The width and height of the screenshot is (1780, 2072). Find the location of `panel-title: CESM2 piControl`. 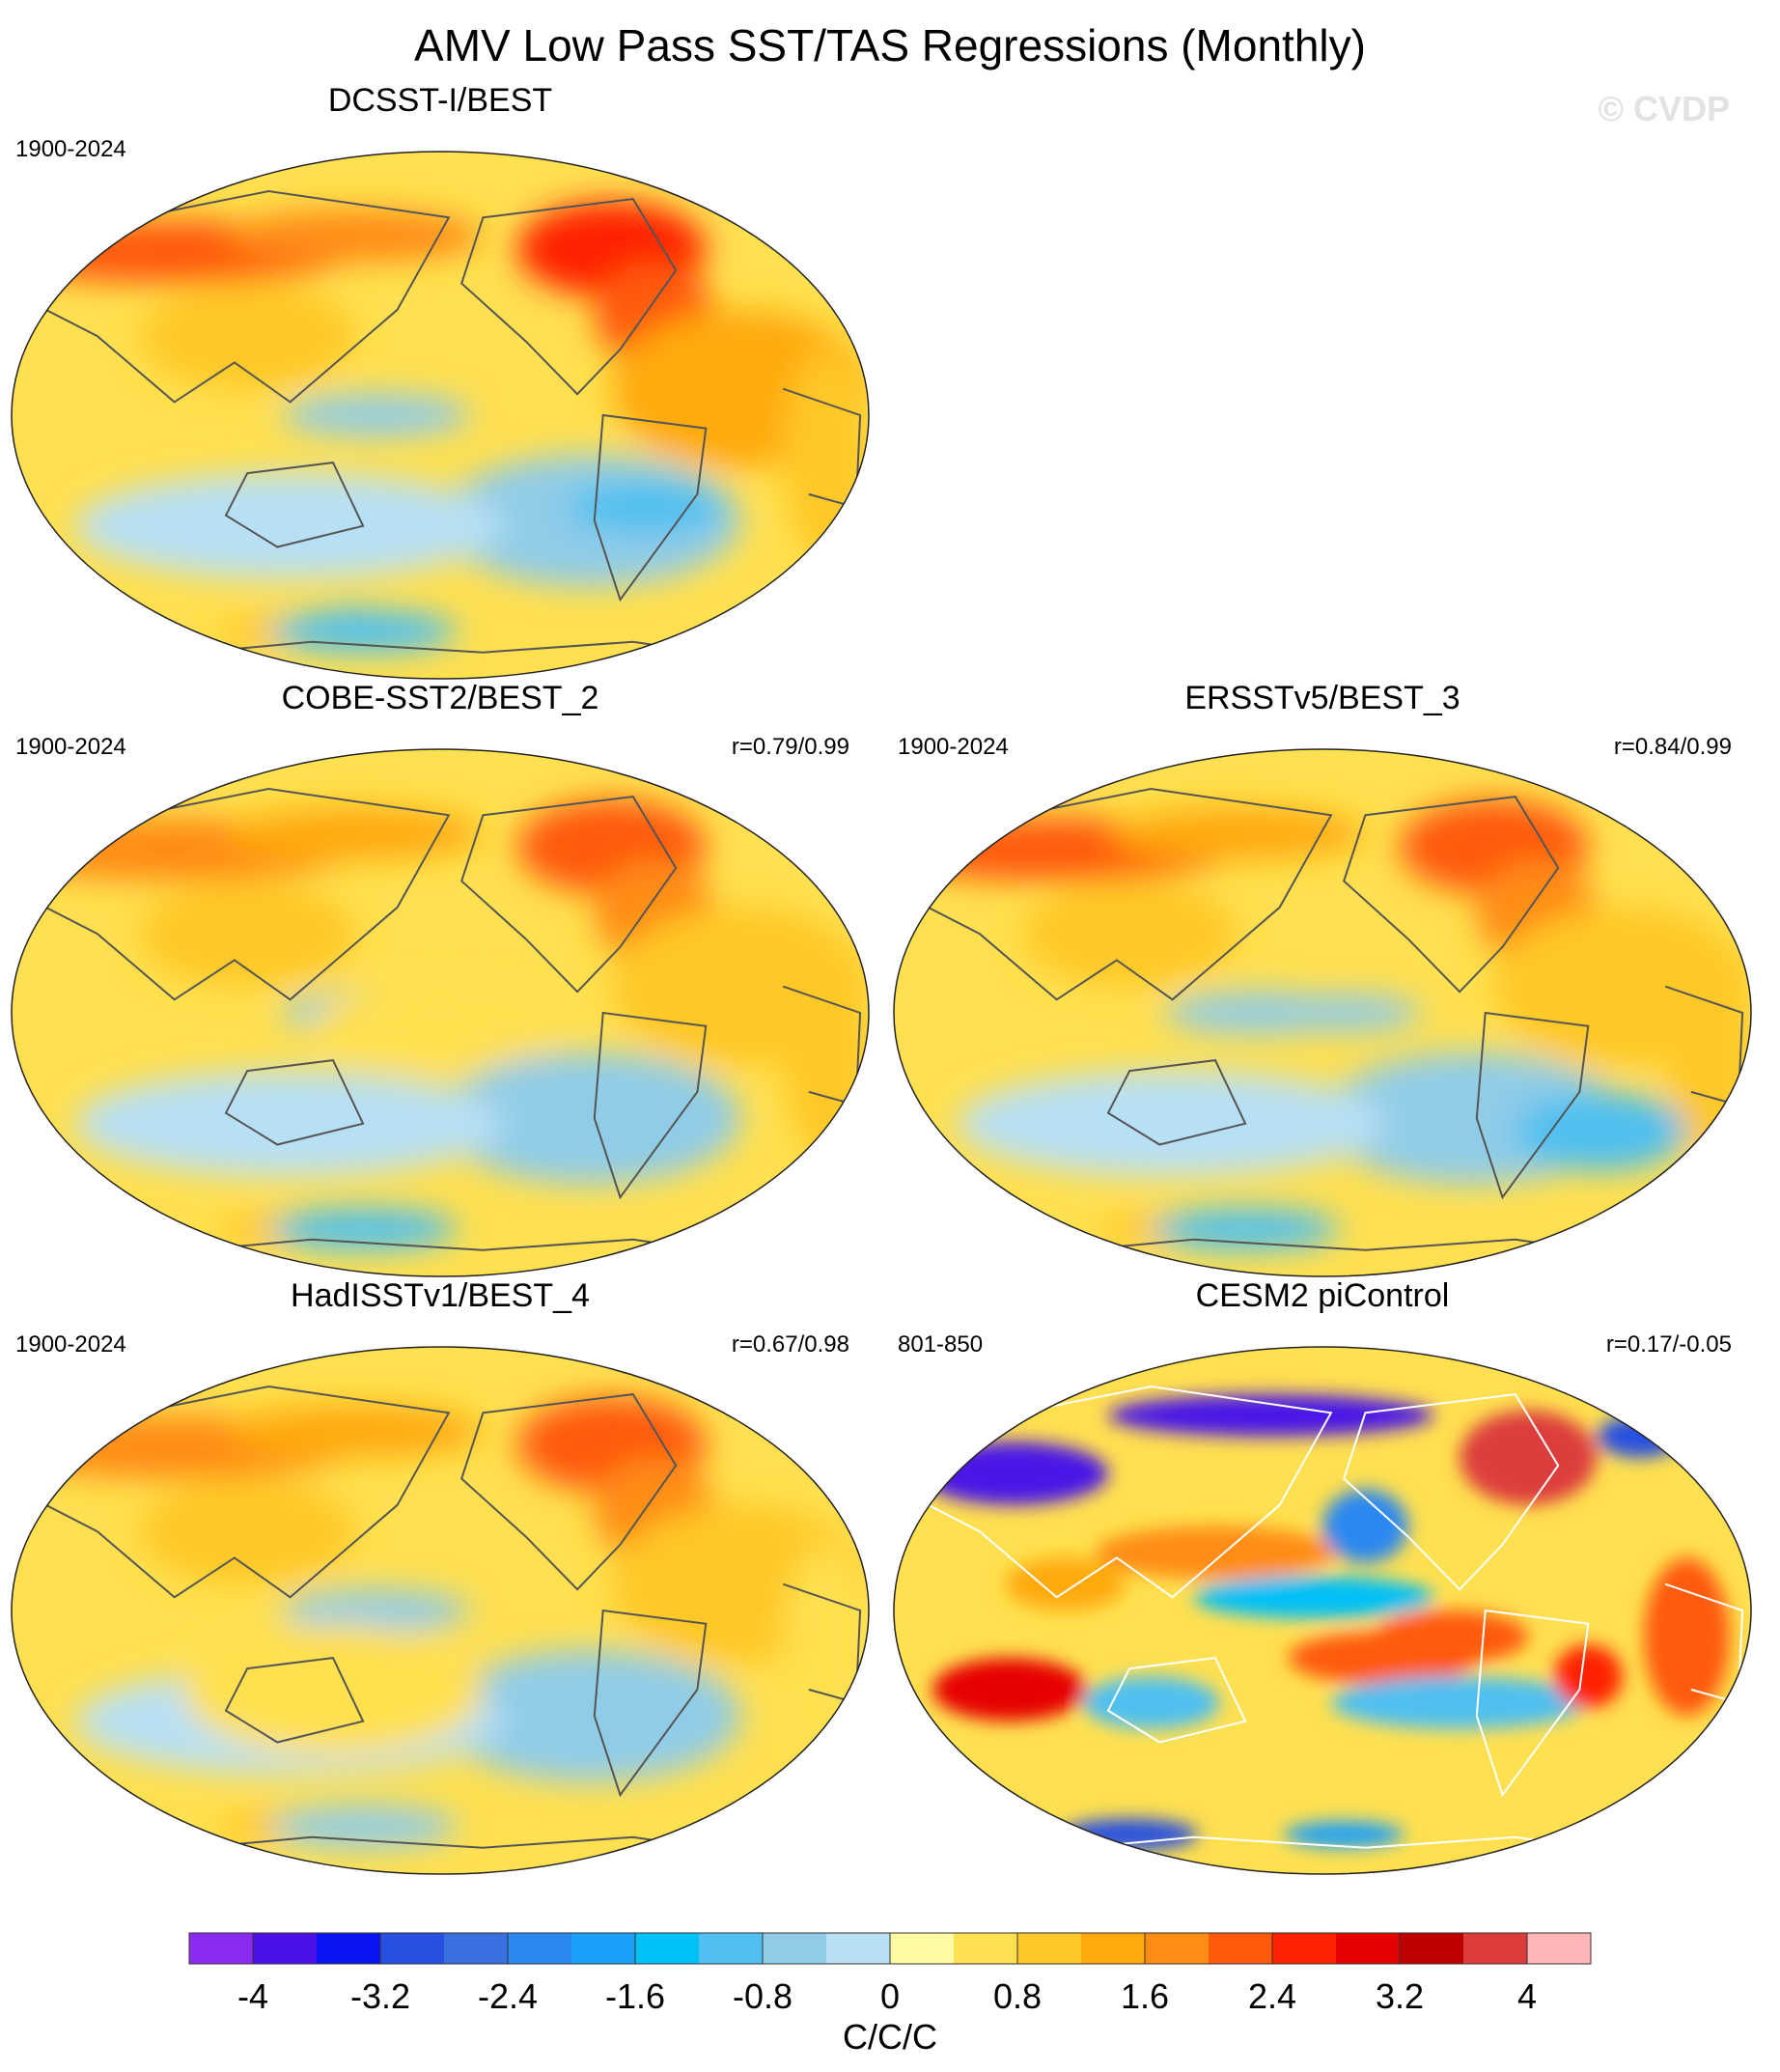

panel-title: CESM2 piControl is located at coordinates (1323, 1296).